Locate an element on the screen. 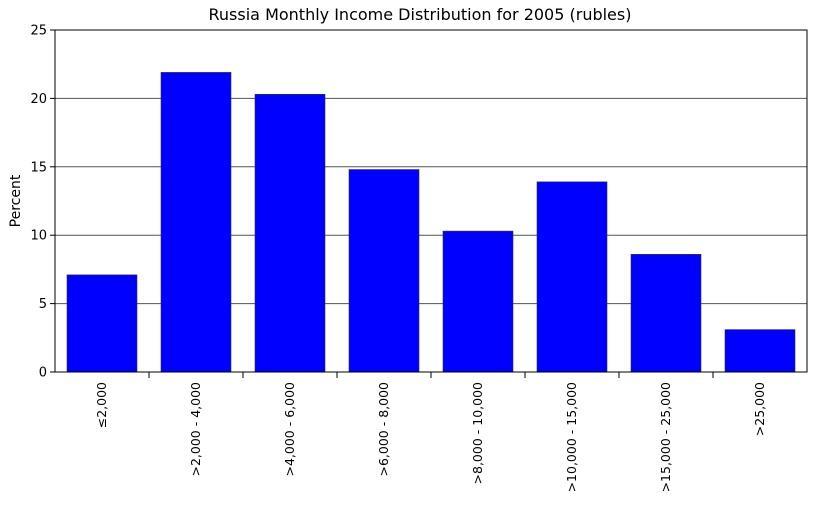  x-tick-label: >8,000 - 10,000 is located at coordinates (477, 433).